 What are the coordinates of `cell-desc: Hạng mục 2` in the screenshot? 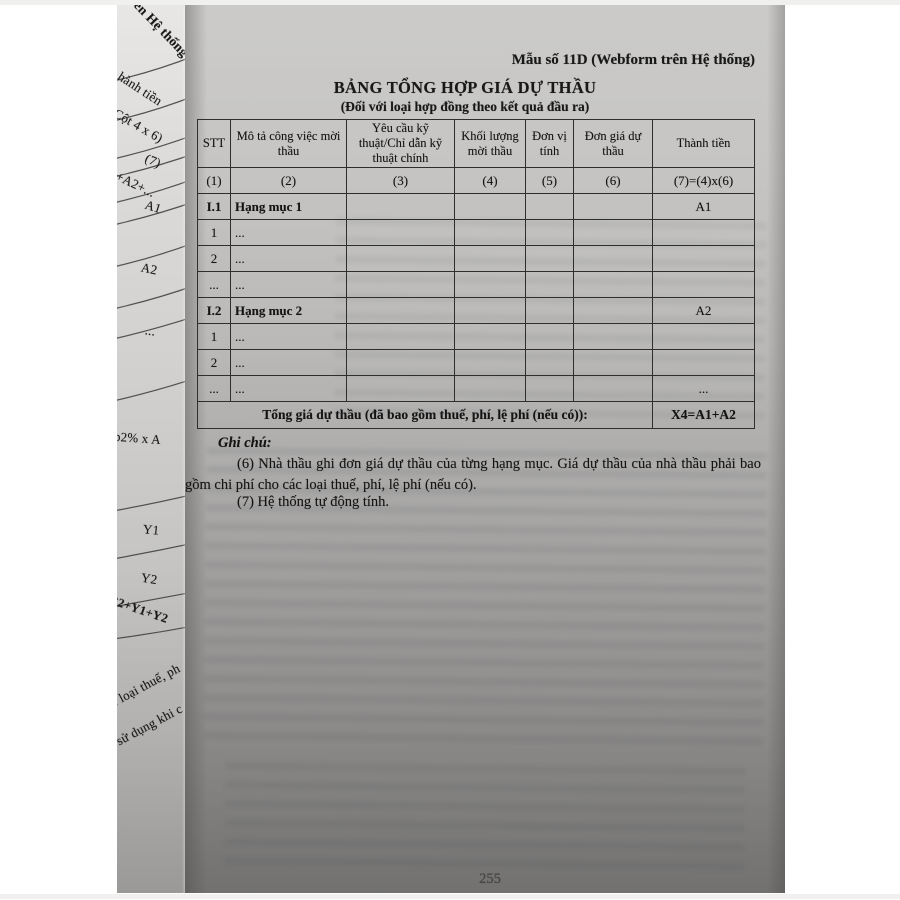 It's located at (288, 310).